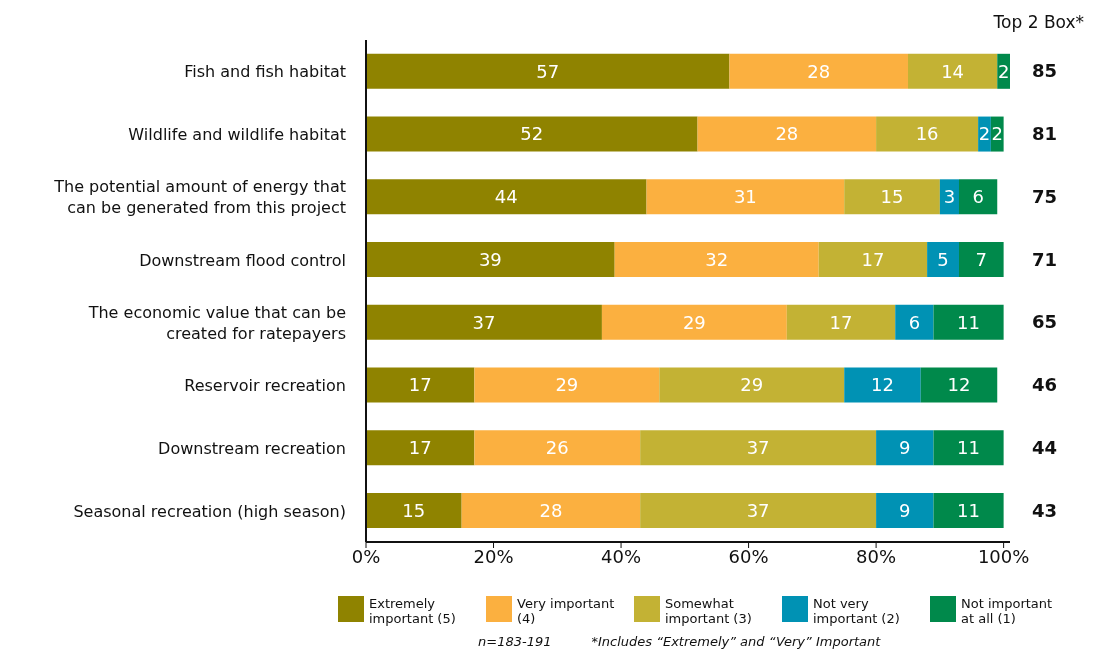  Describe the element at coordinates (1007, 611) in the screenshot. I see `legend-label: Not important at all (1)` at that location.